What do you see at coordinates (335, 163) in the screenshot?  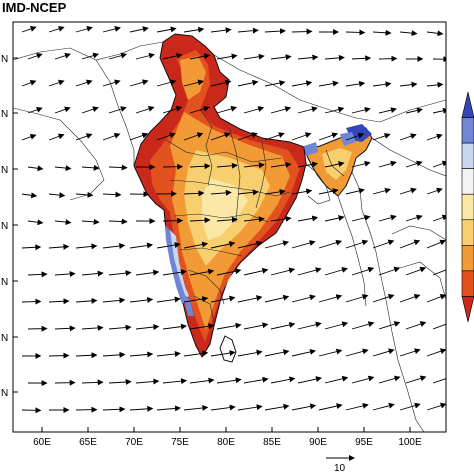 I see `ne-state-line` at bounding box center [335, 163].